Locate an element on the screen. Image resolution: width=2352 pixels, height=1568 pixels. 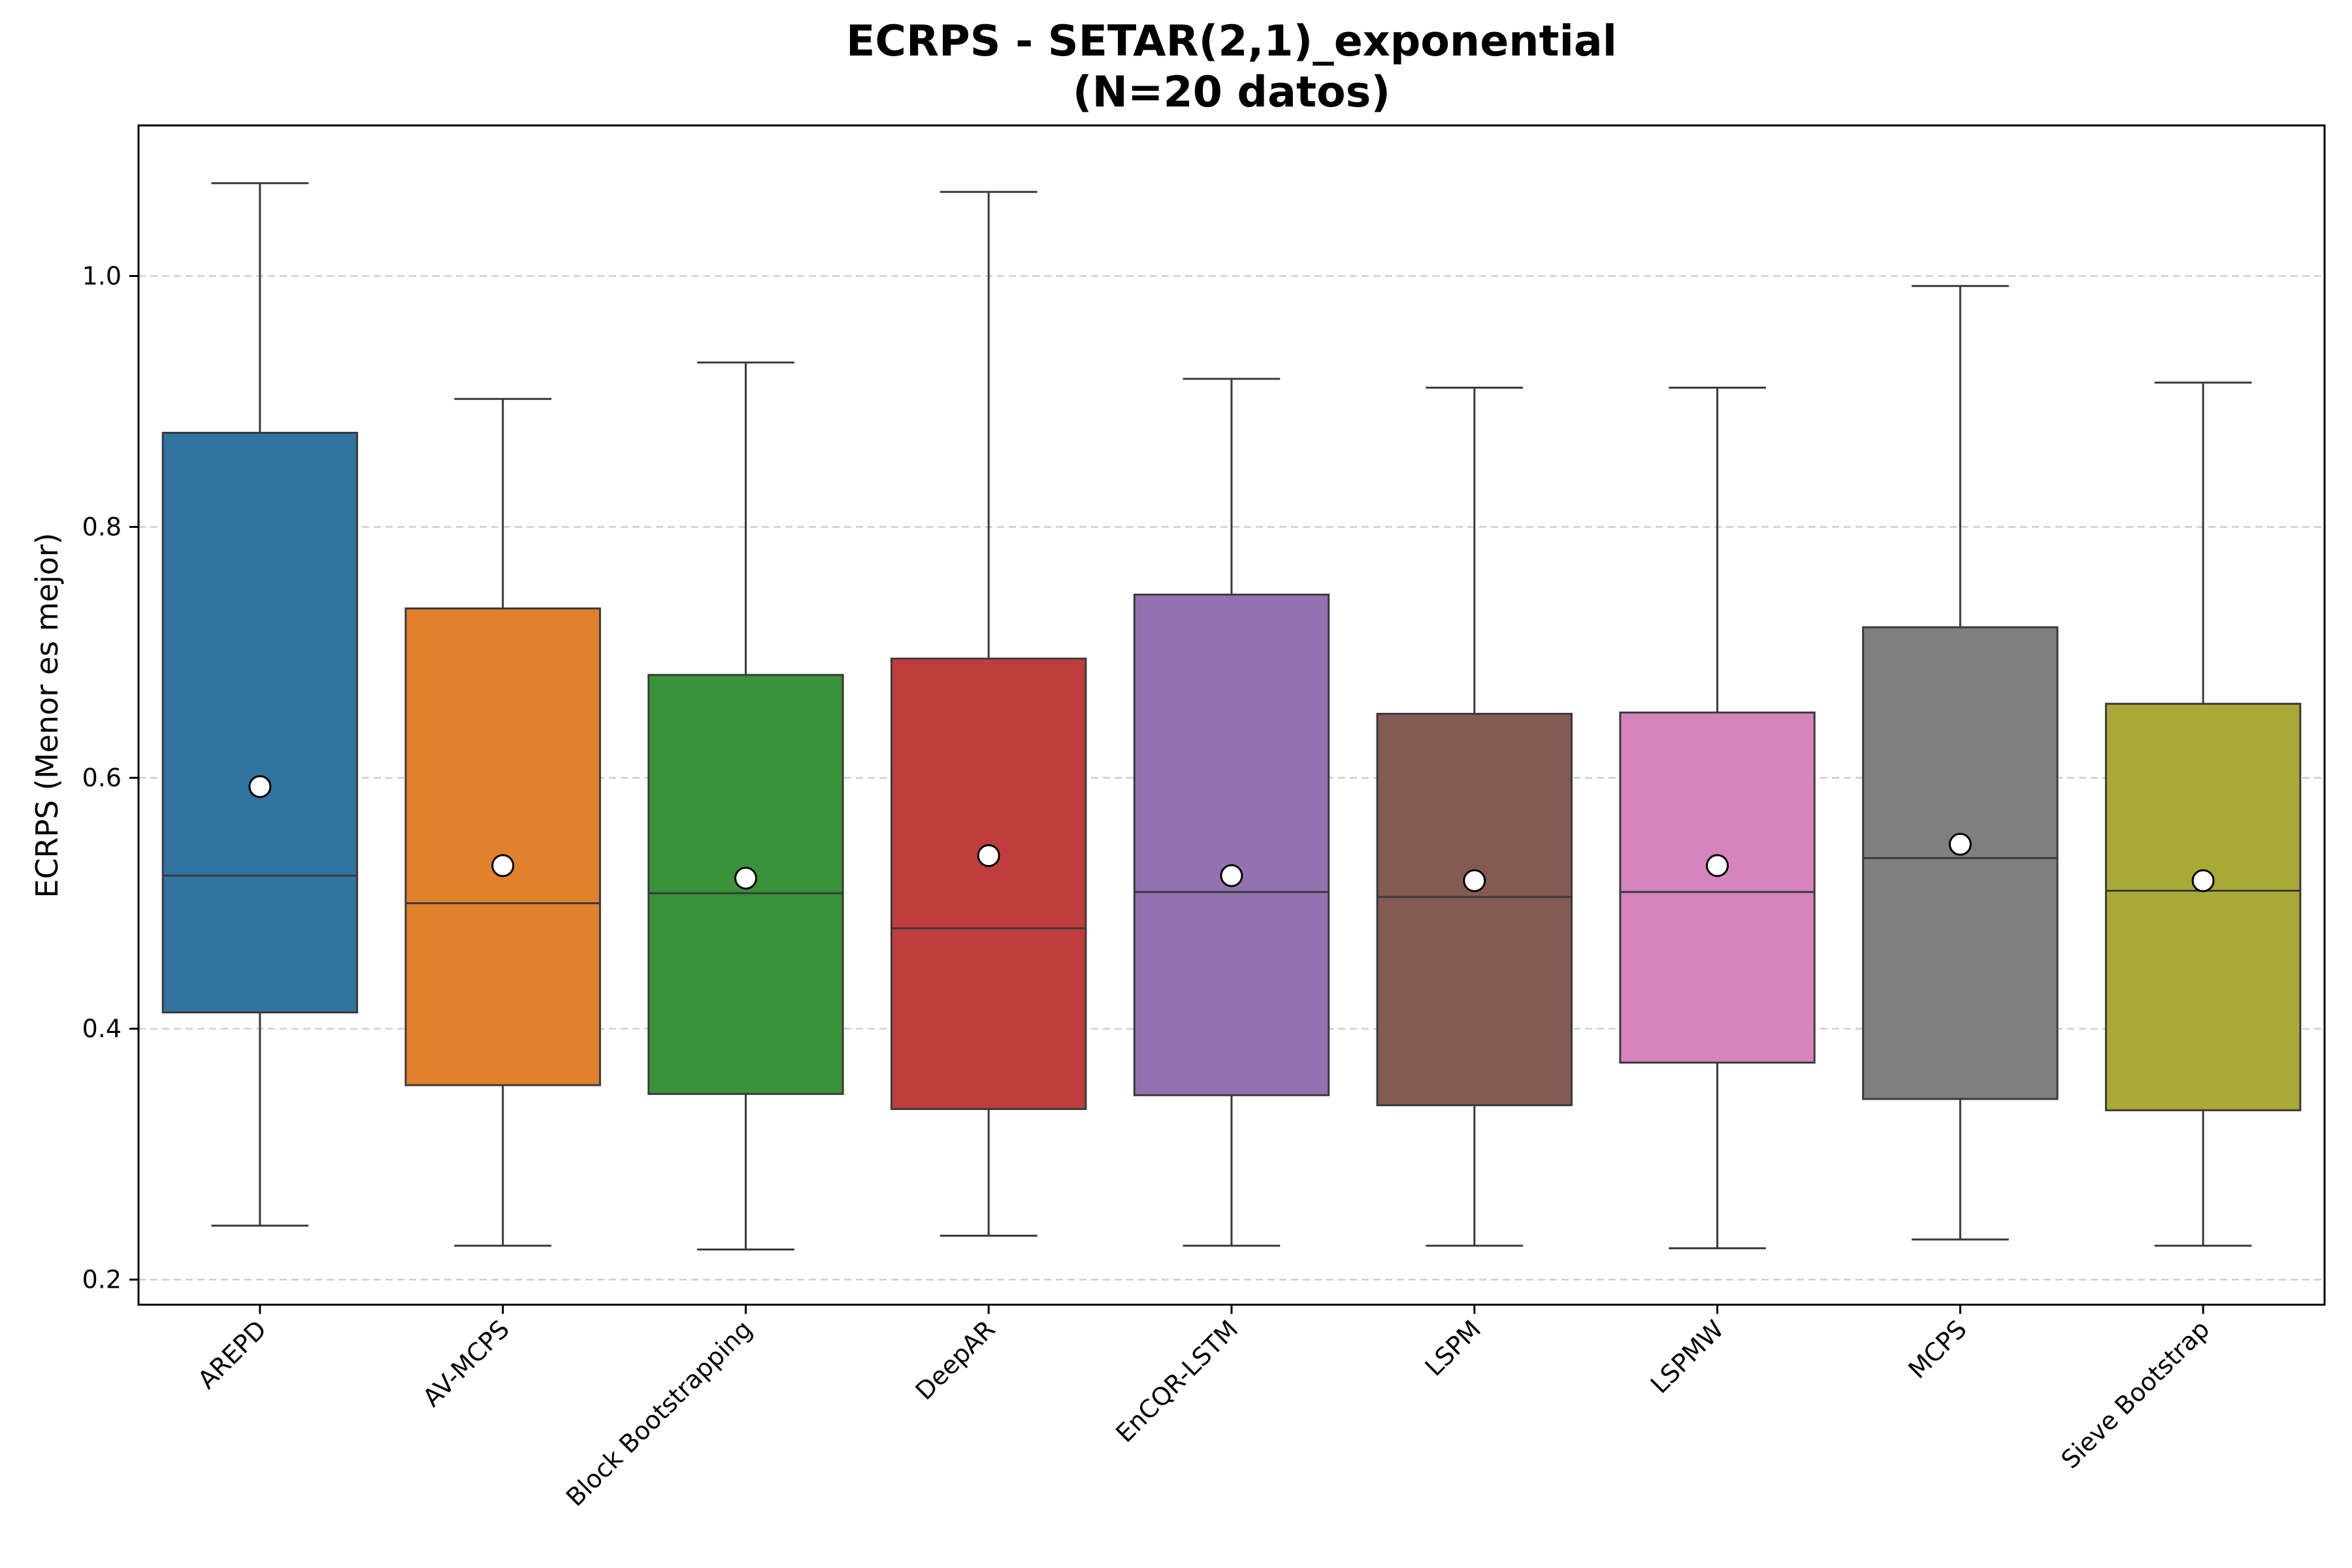
y-tick-label: 0.6 is located at coordinates (102, 778).